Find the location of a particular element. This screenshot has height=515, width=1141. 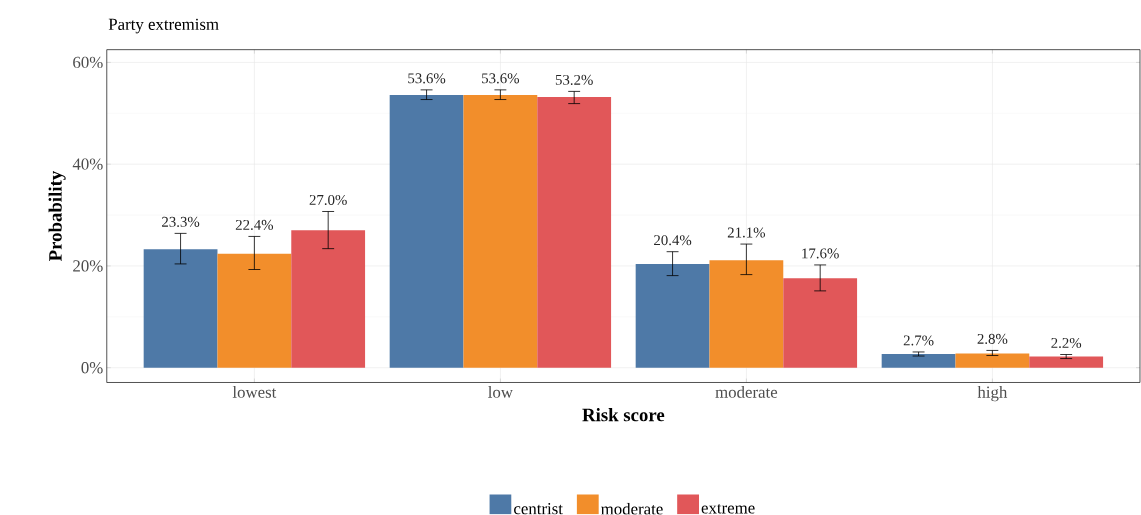

data-label: 17.6% is located at coordinates (820, 253).